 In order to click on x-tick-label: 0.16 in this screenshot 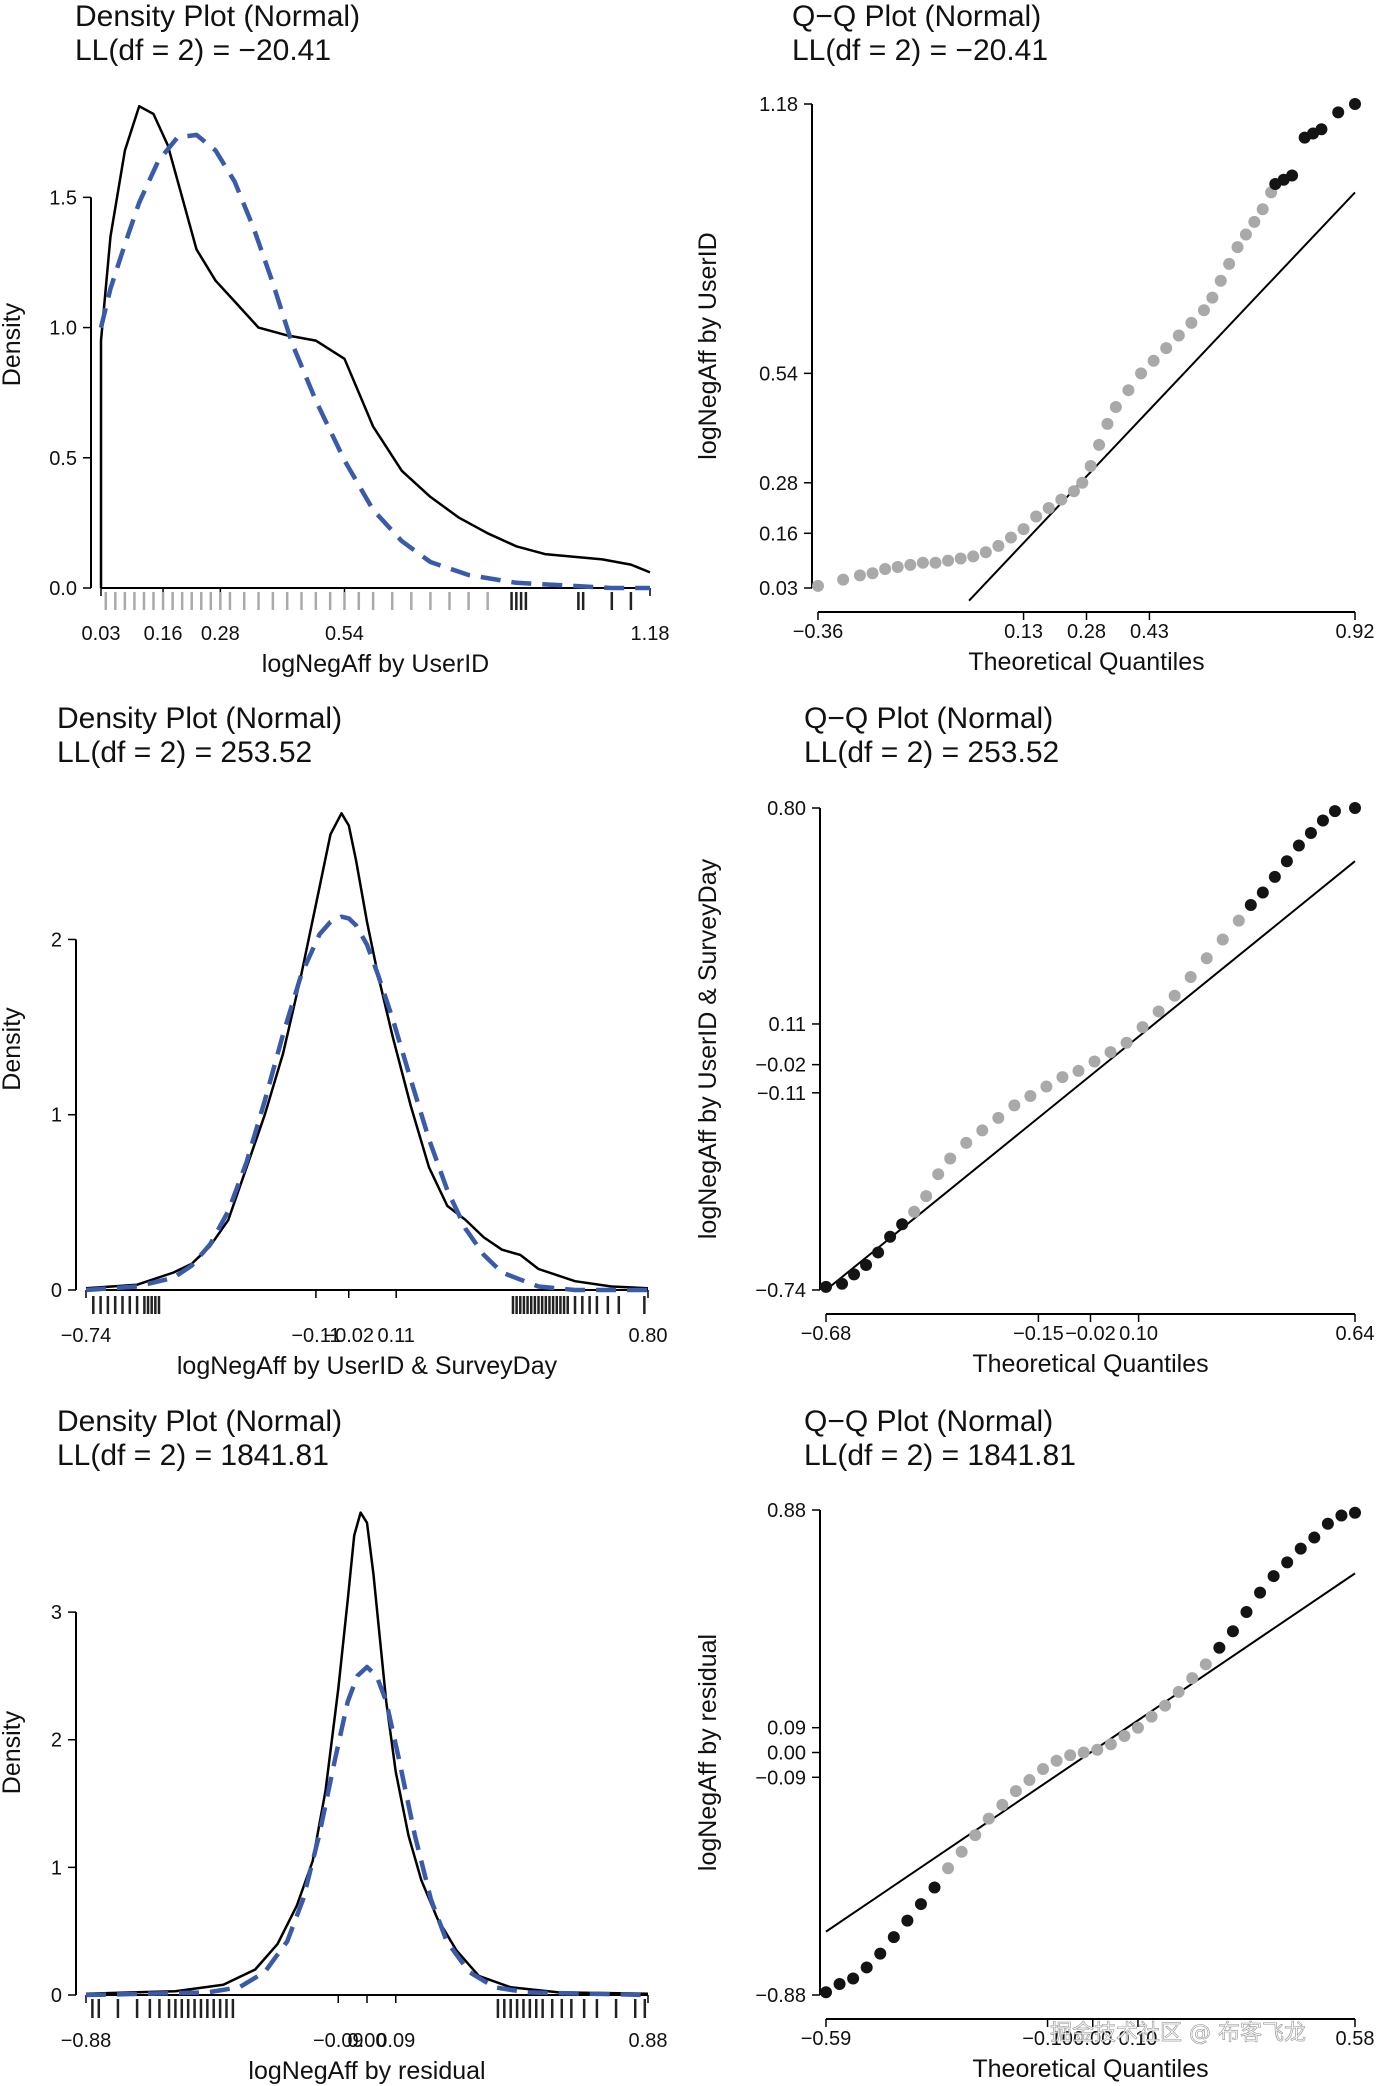, I will do `click(163, 634)`.